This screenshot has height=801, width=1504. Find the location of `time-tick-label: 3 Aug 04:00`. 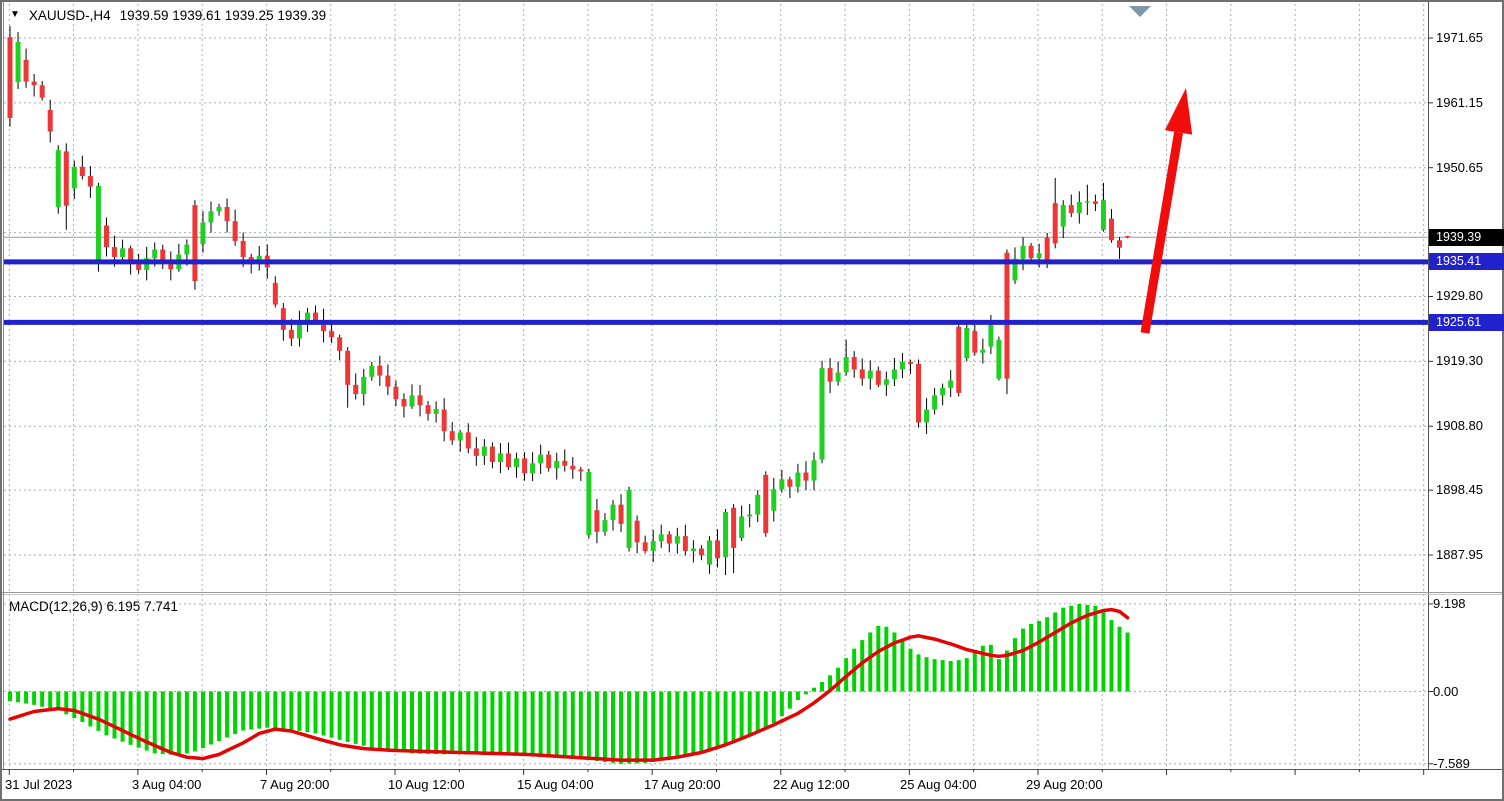

time-tick-label: 3 Aug 04:00 is located at coordinates (167, 784).